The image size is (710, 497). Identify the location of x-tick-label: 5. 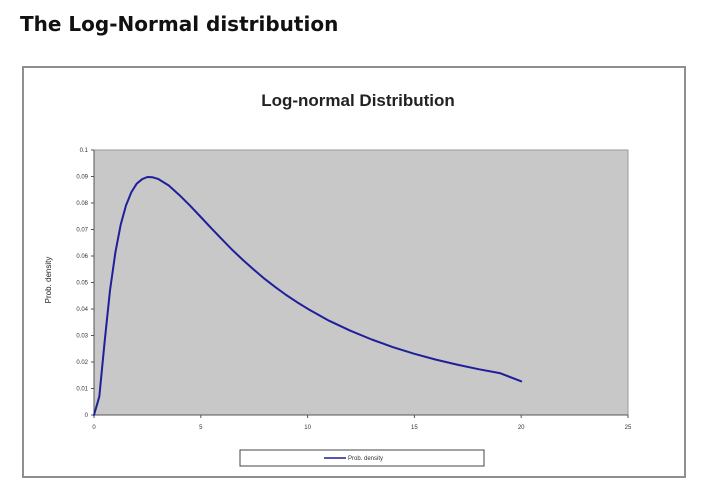
(201, 428).